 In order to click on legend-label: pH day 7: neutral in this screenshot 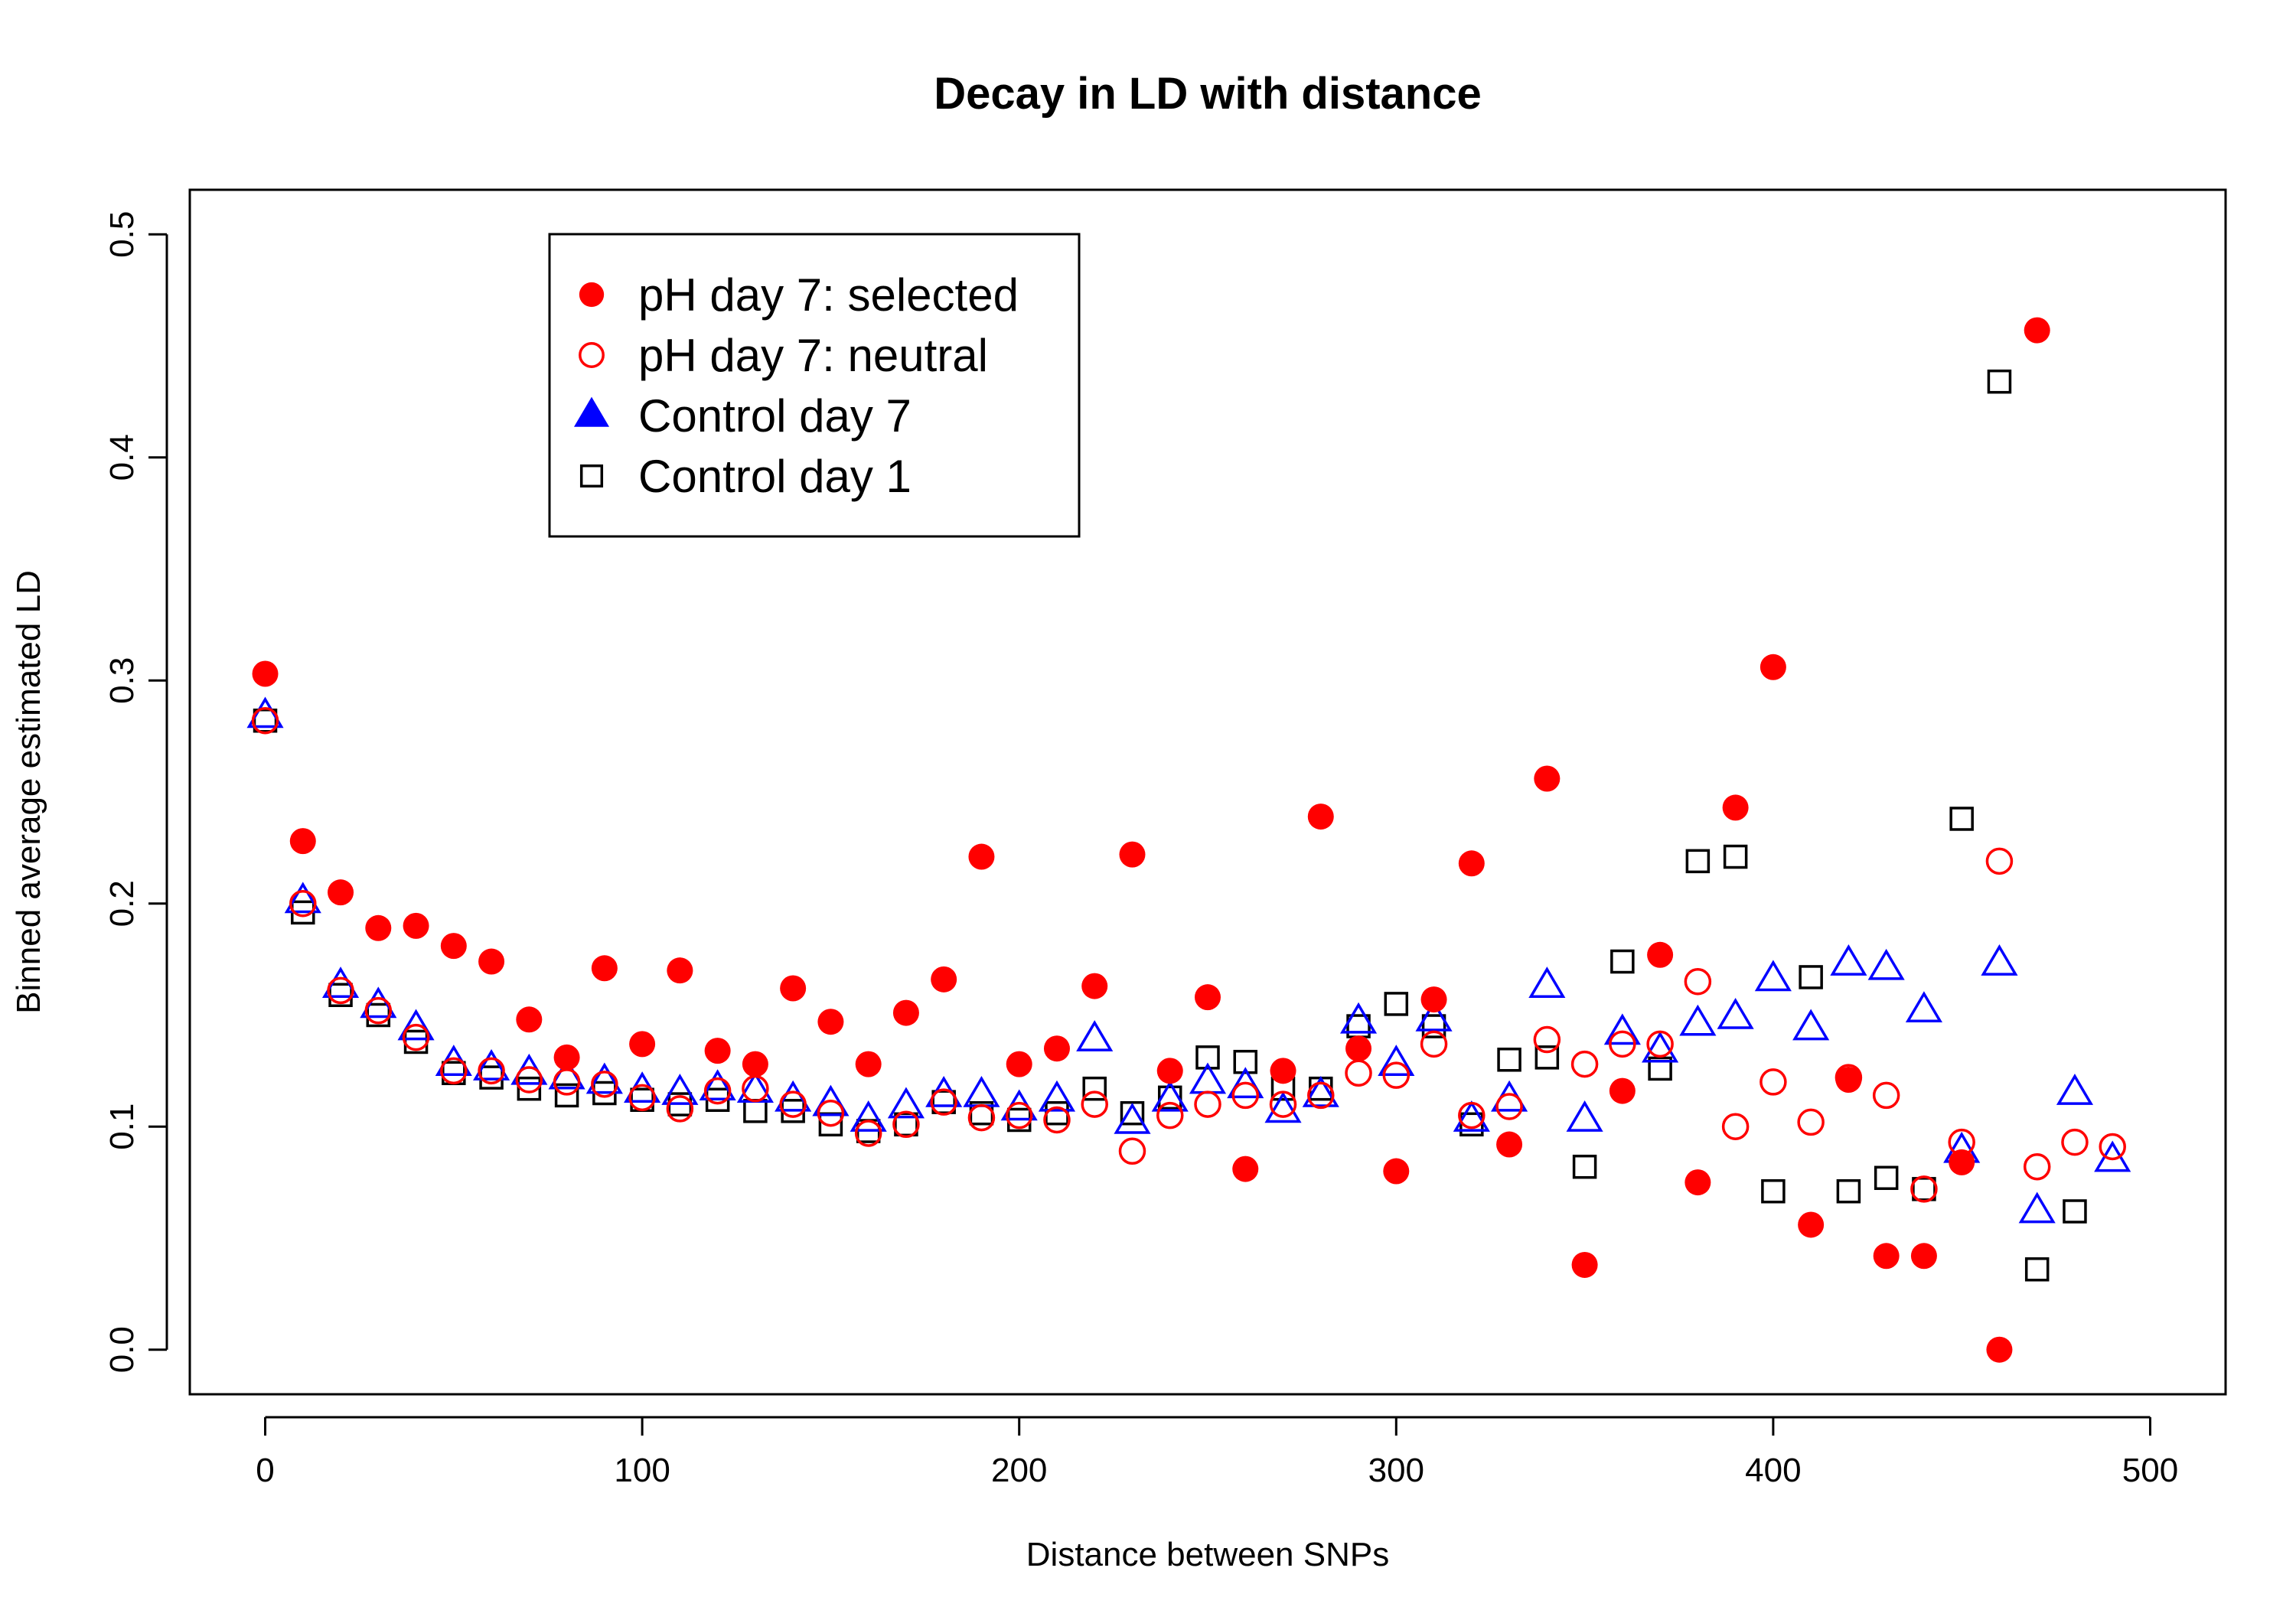, I will do `click(813, 355)`.